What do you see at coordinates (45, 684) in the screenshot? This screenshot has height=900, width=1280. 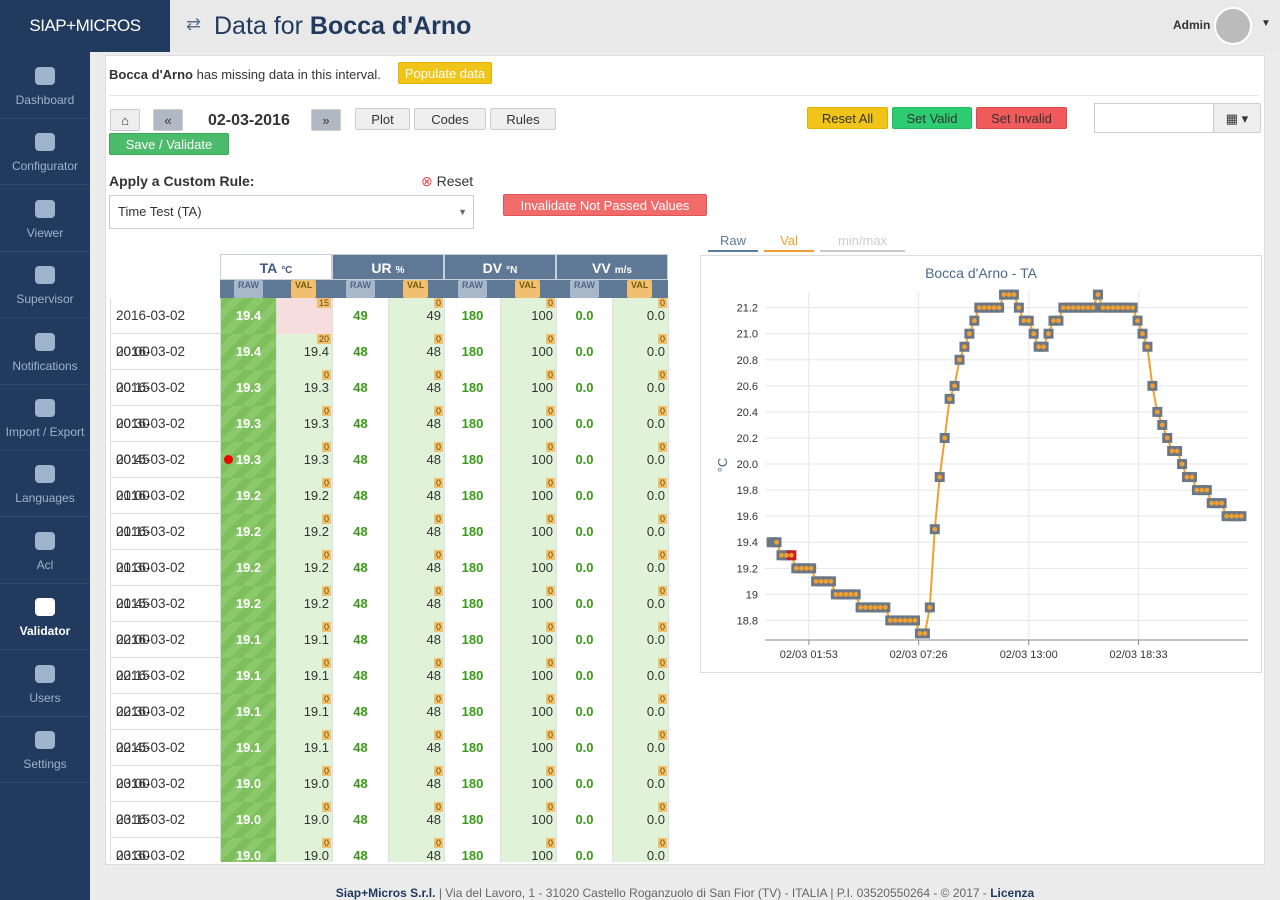 I see `nav-item: Users` at bounding box center [45, 684].